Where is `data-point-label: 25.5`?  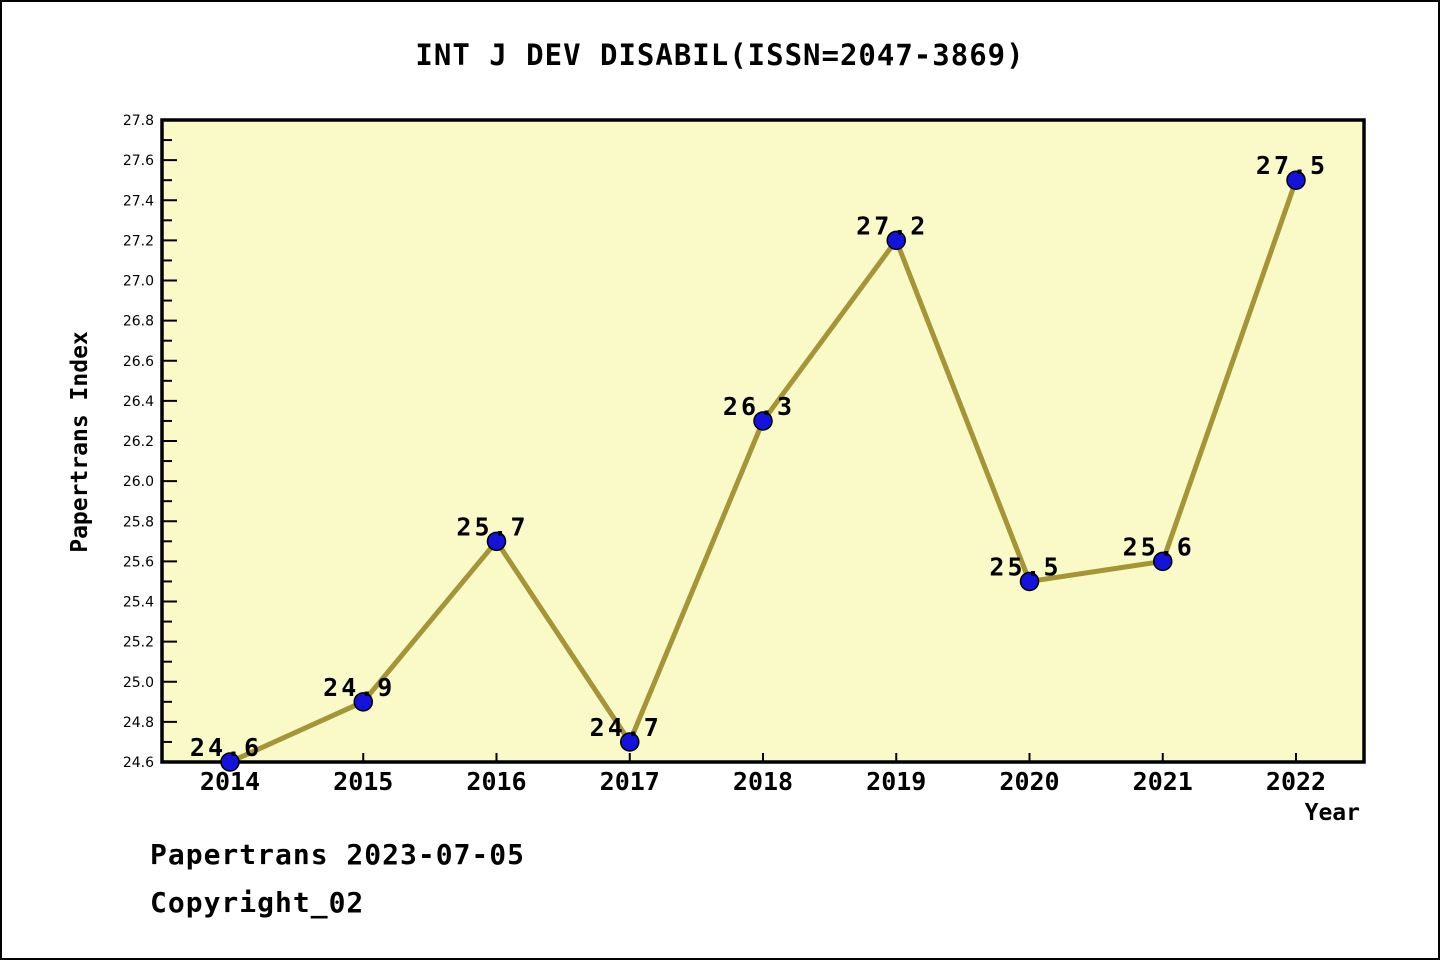
data-point-label: 25.5 is located at coordinates (1025, 566).